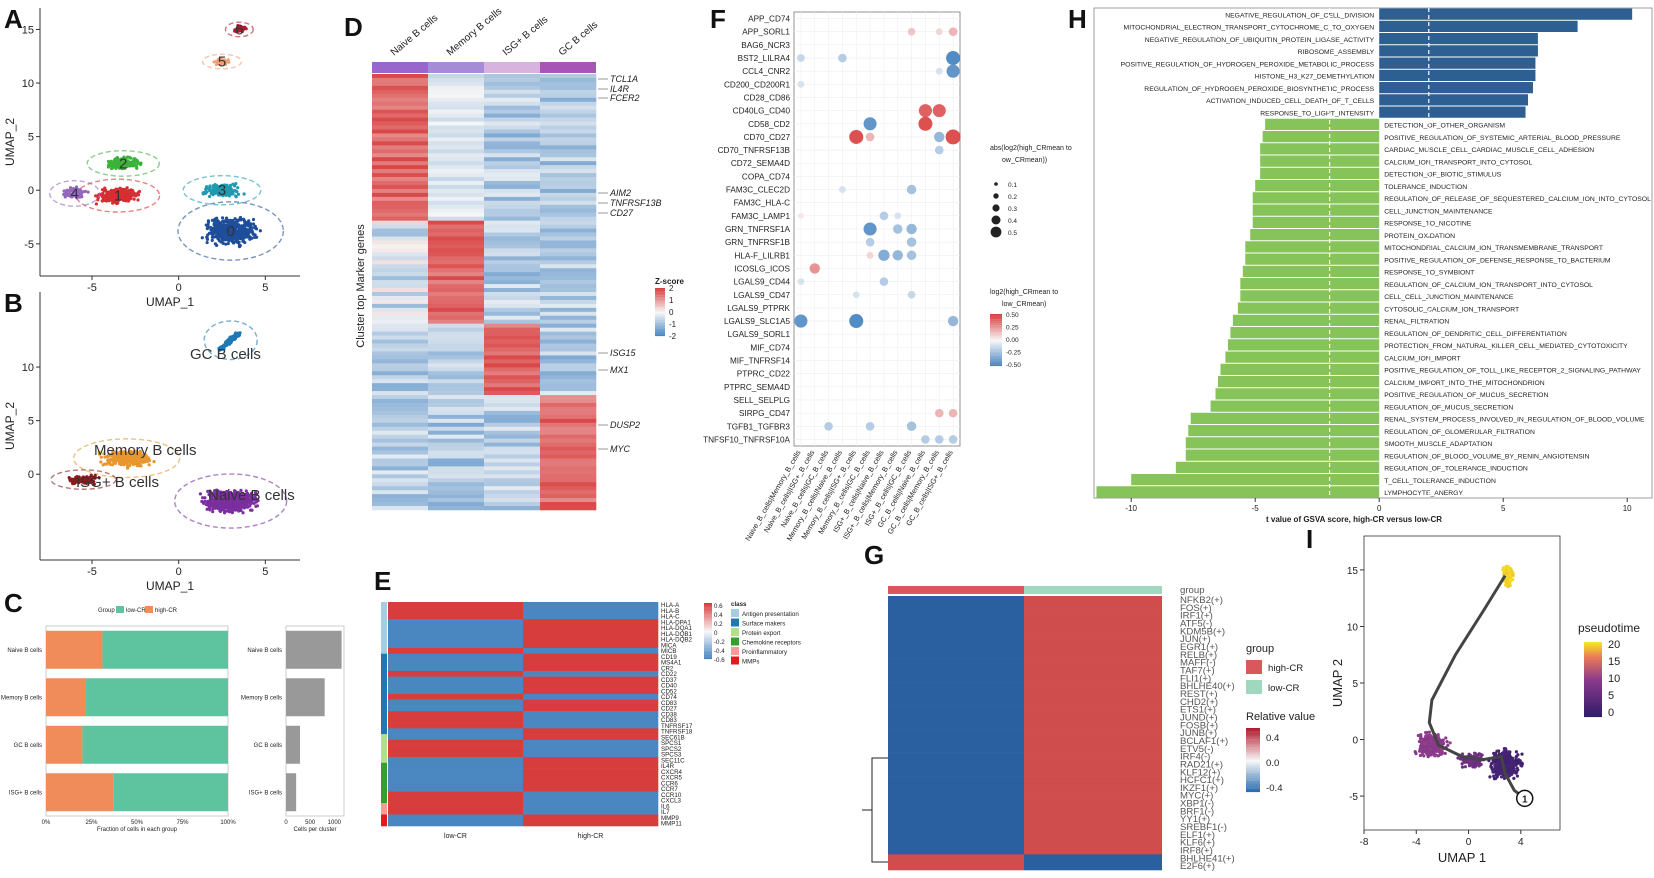 The height and width of the screenshot is (878, 1654). I want to click on x-axis-title: Fraction of cells in each group, so click(137, 830).